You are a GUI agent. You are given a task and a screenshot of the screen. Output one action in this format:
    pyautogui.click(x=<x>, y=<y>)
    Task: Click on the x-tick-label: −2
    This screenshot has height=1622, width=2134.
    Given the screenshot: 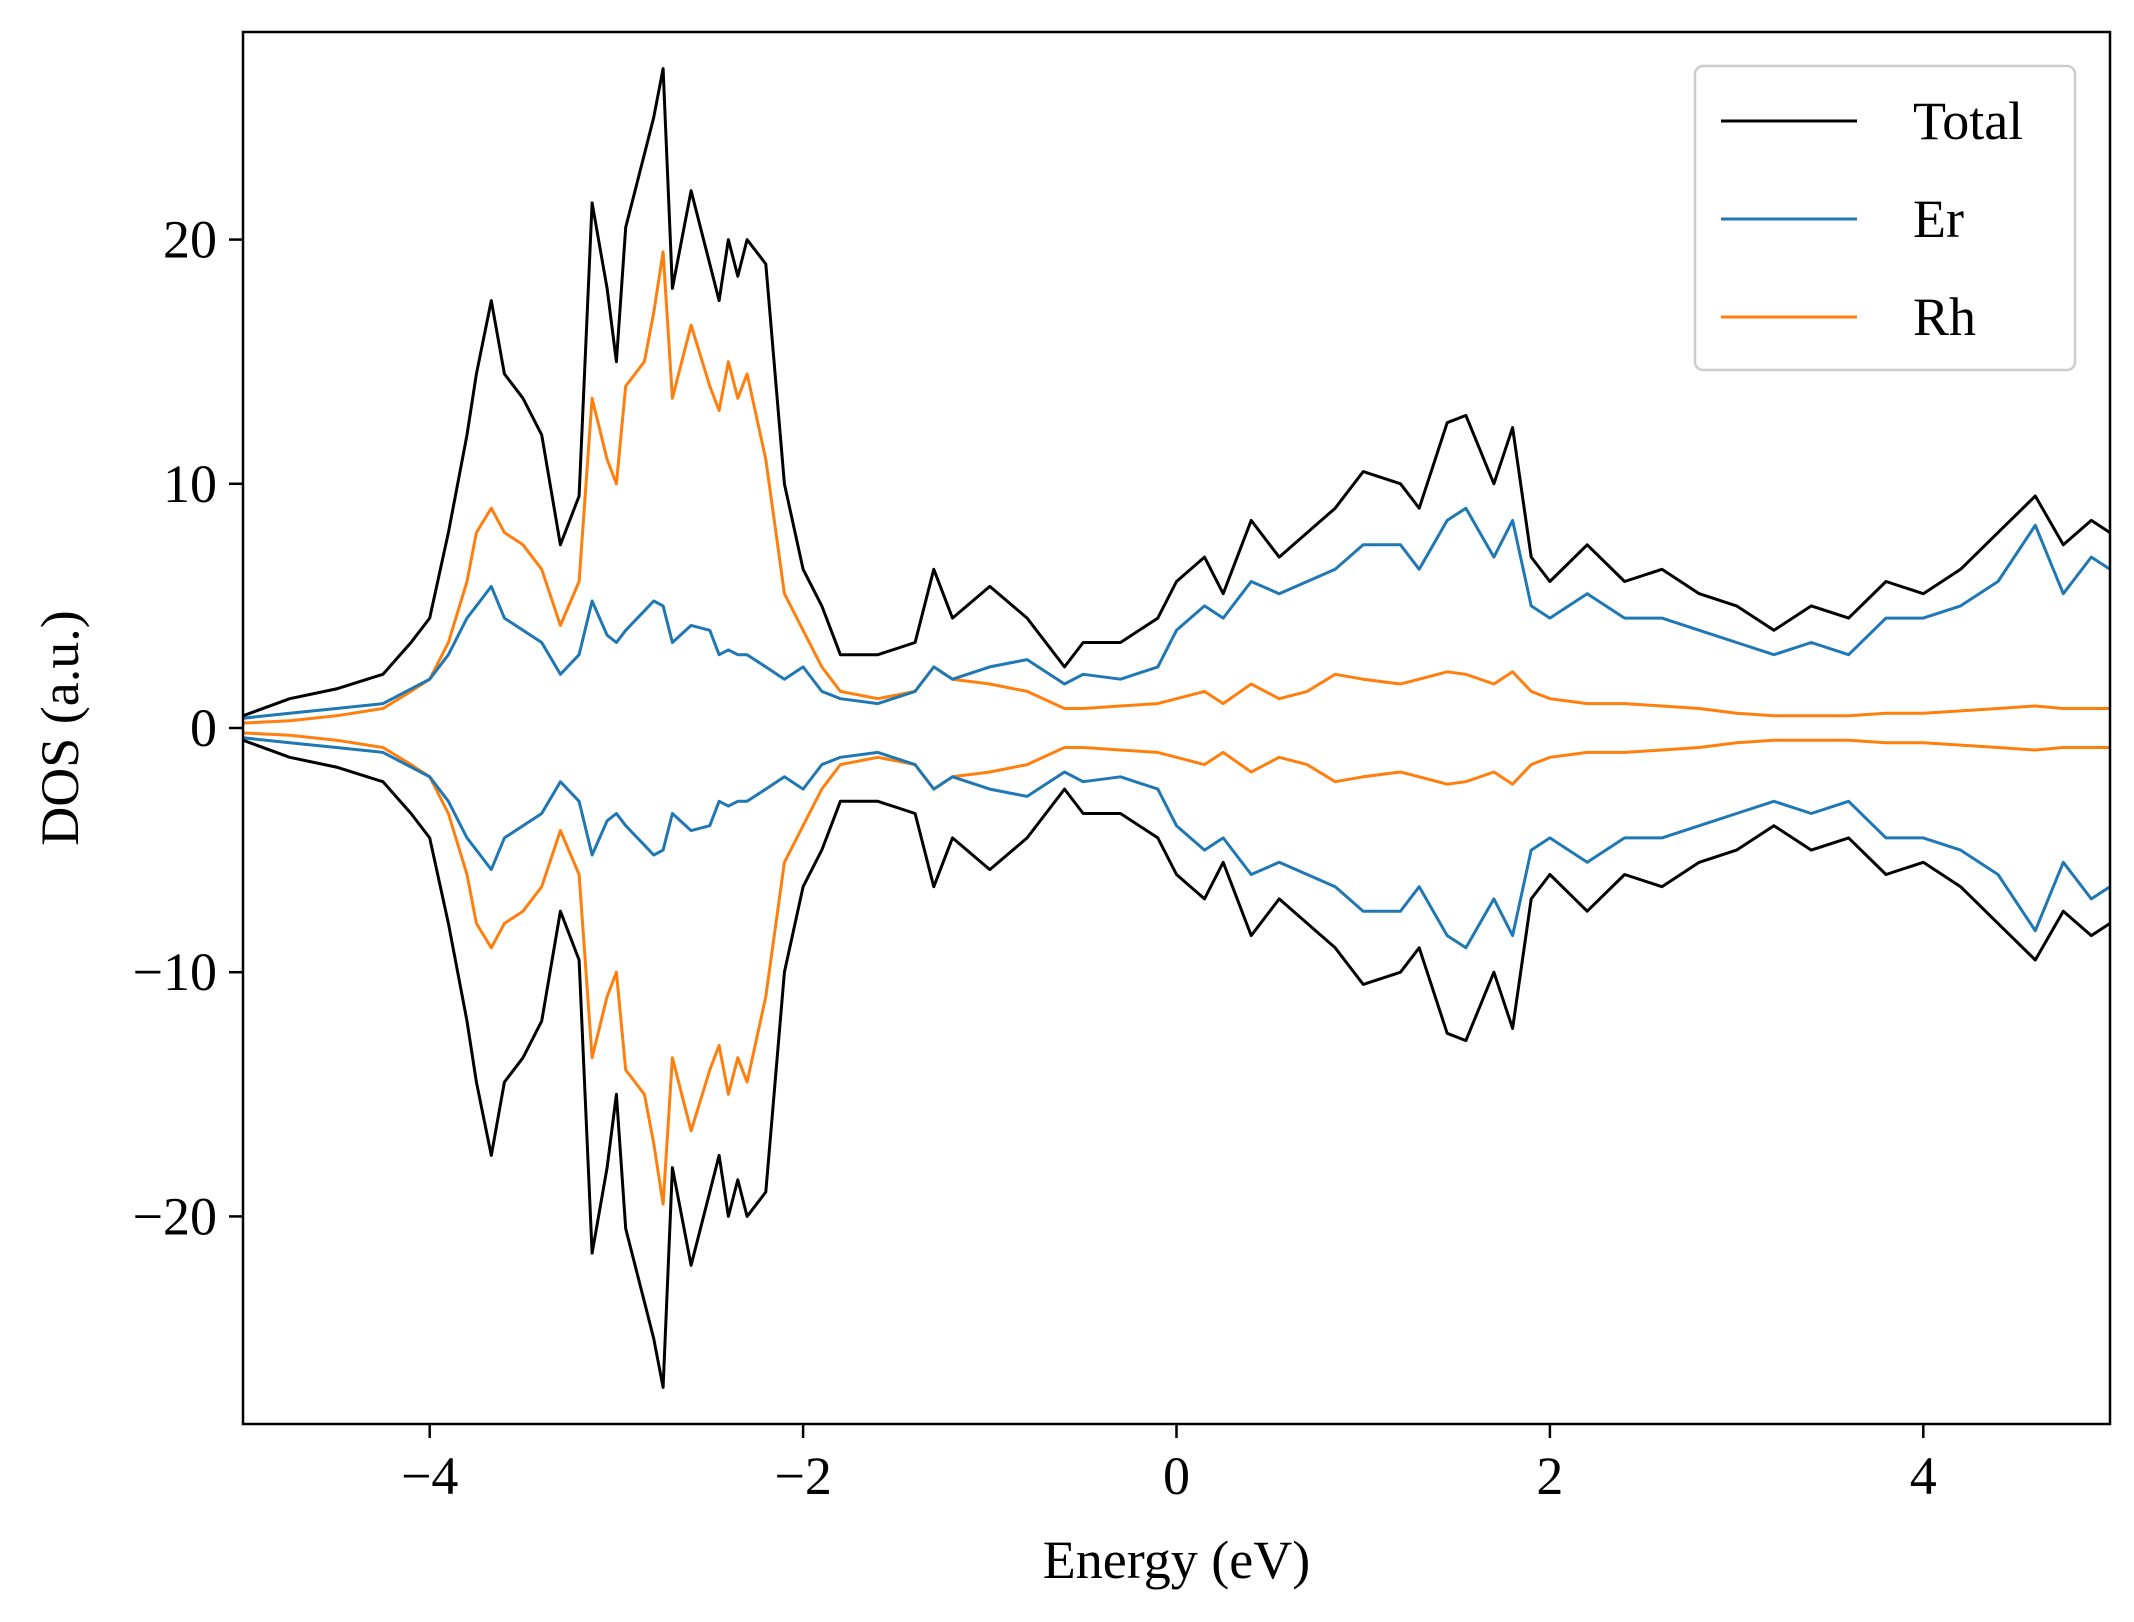 What is the action you would take?
    pyautogui.click(x=802, y=1476)
    